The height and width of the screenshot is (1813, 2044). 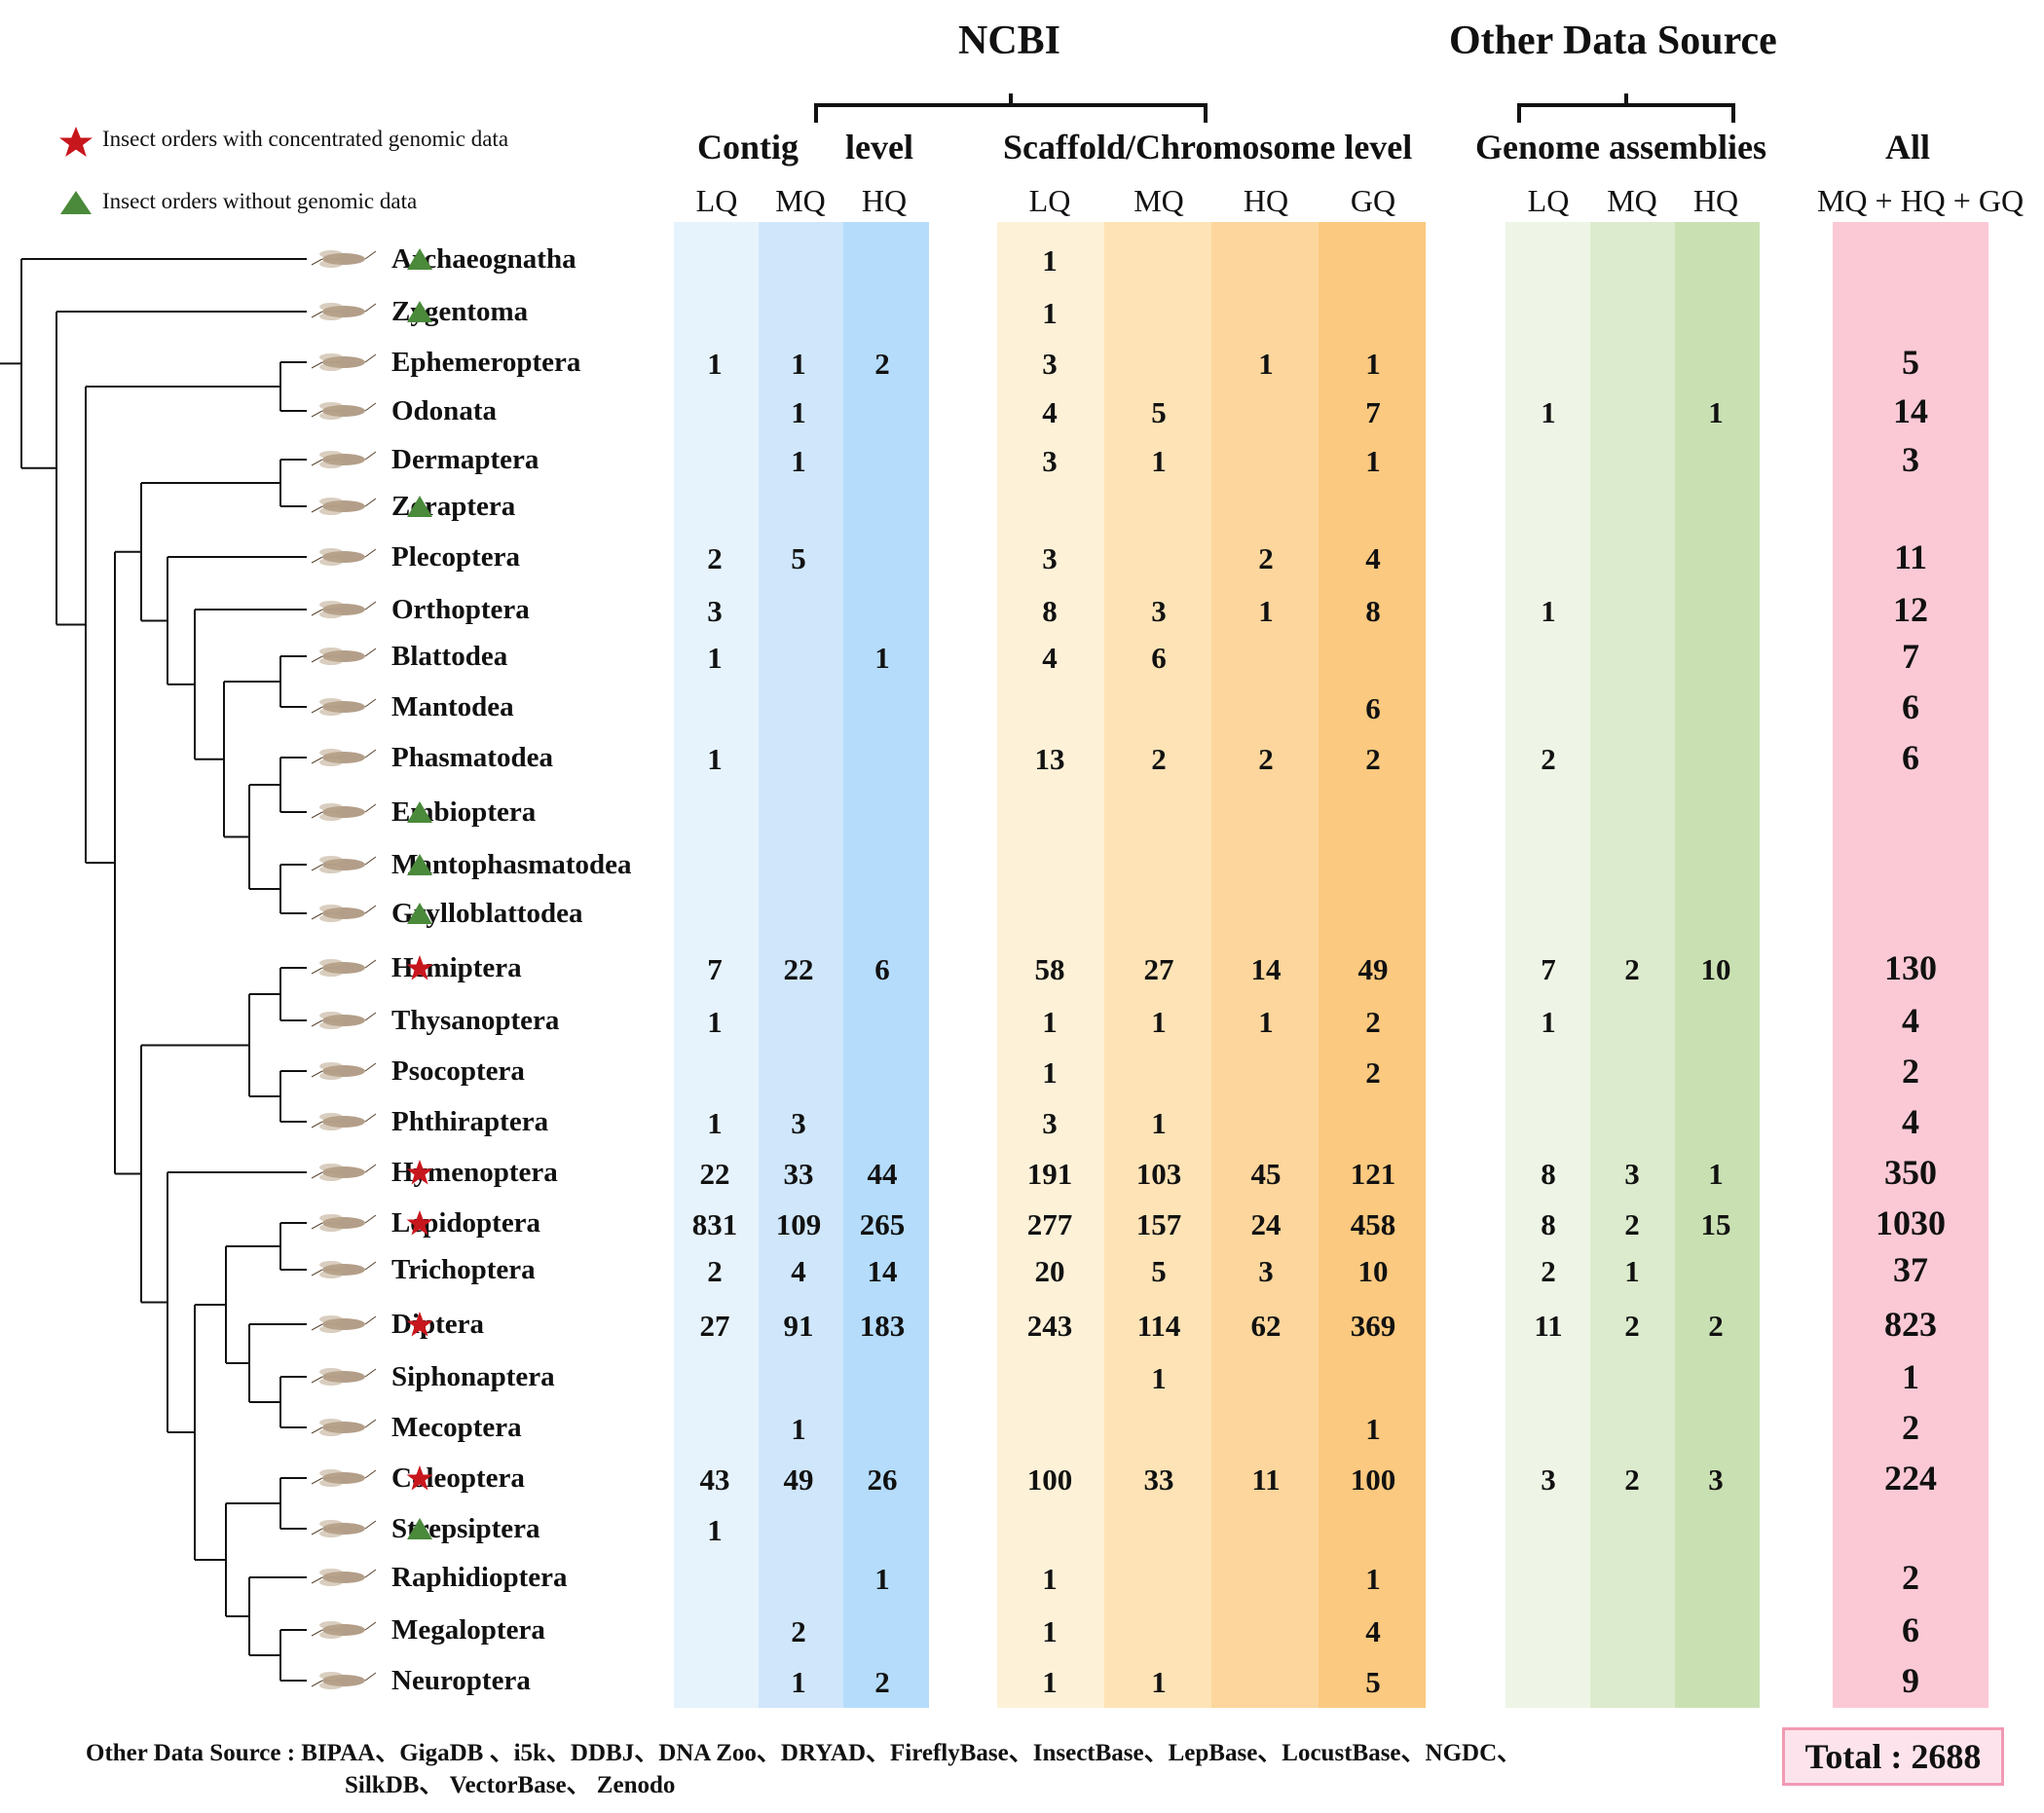 What do you see at coordinates (1910, 1020) in the screenshot?
I see `value-all: 4` at bounding box center [1910, 1020].